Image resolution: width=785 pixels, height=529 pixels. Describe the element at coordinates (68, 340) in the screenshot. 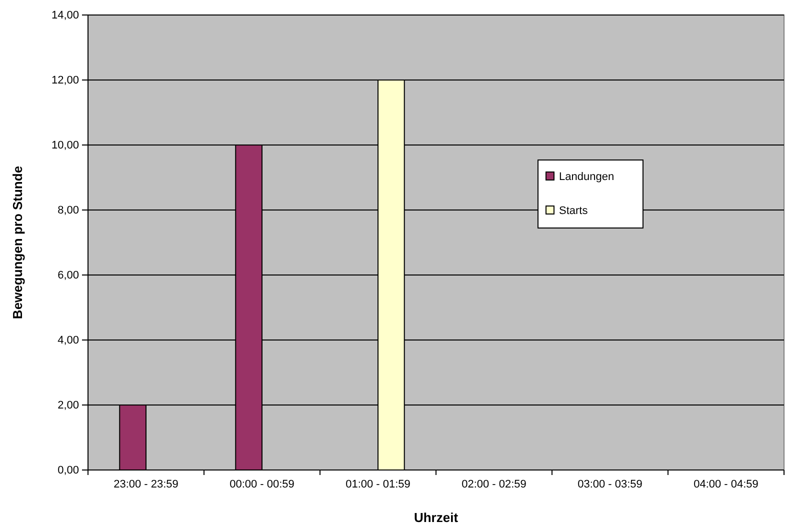

I see `y-tick-label: 4,00` at that location.